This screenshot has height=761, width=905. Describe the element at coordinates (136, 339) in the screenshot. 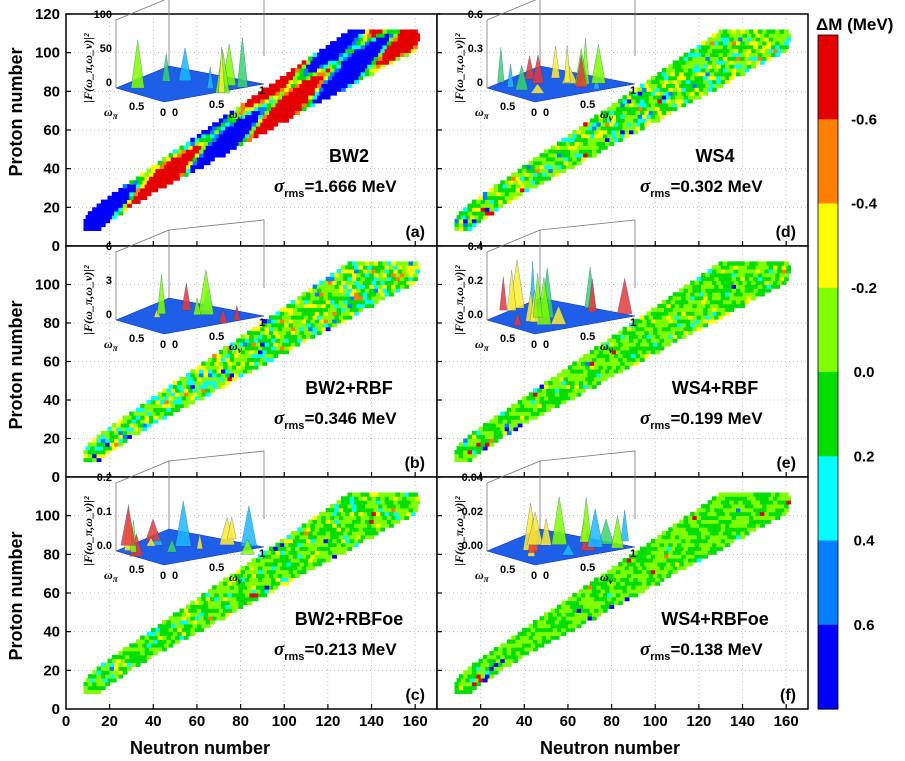

I see `inset-x-tick: 0.5` at that location.